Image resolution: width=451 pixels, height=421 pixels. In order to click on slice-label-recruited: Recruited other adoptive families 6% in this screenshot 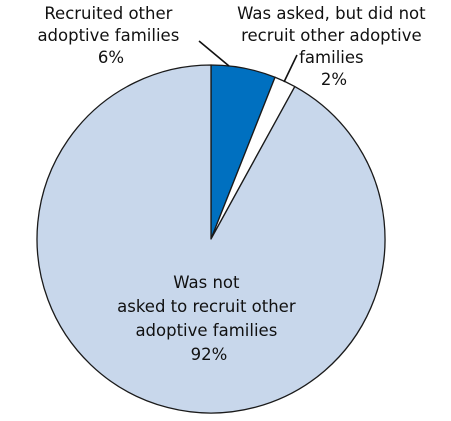, I will do `click(110, 35)`.